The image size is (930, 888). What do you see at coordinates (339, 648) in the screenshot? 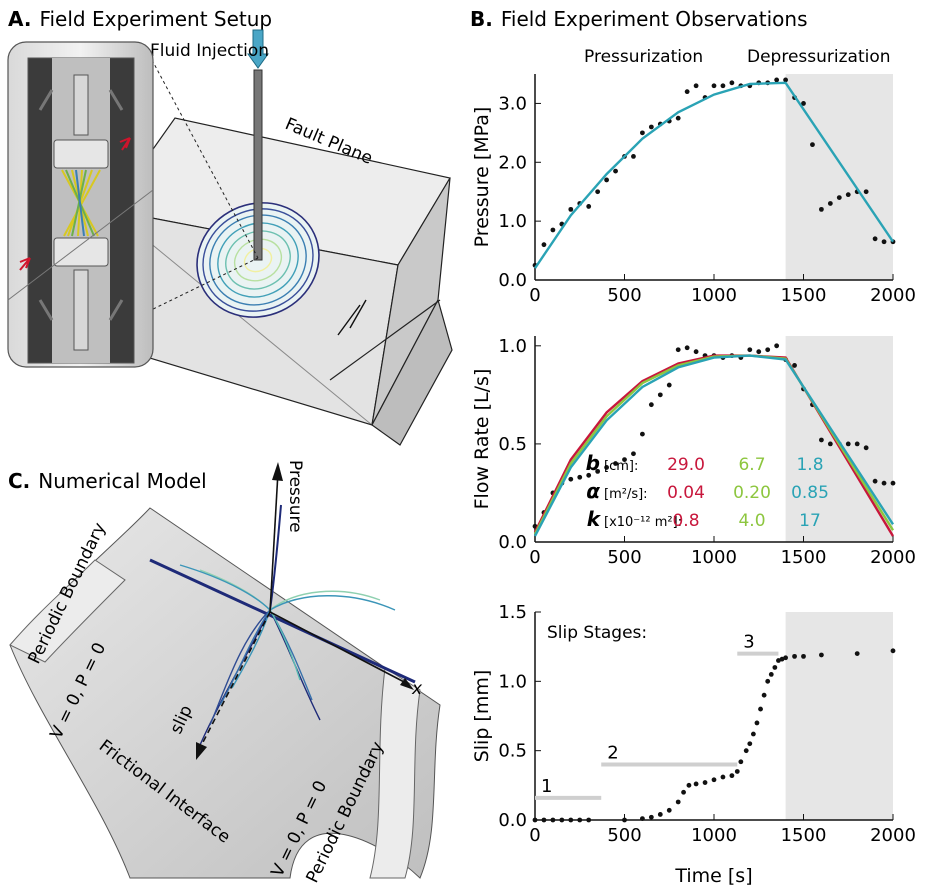
I see `x-axis-line` at bounding box center [339, 648].